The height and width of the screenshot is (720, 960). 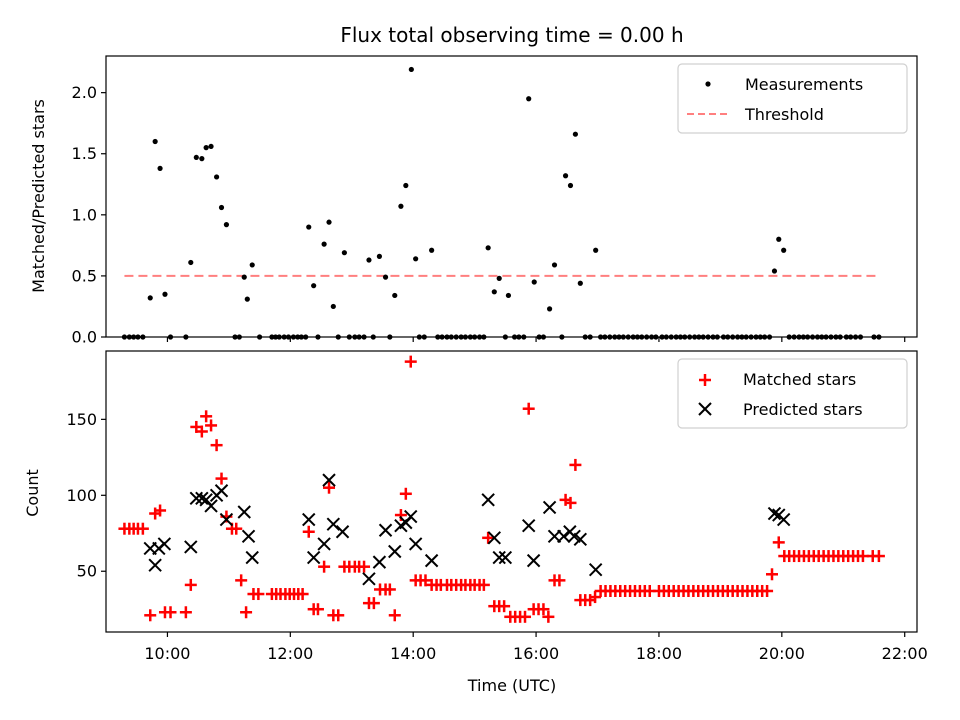 I want to click on x-tick-label: 16:00, so click(x=536, y=653).